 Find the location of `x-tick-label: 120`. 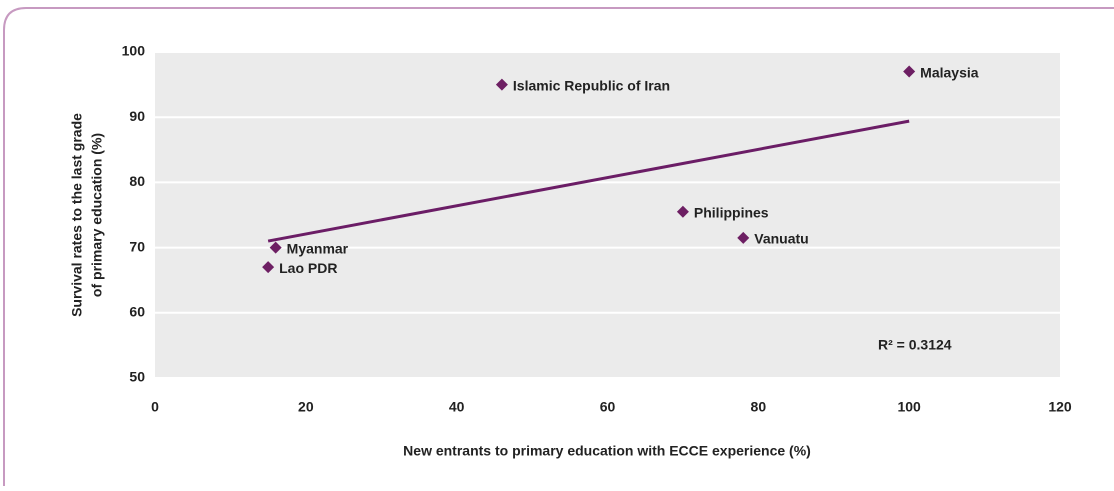

x-tick-label: 120 is located at coordinates (1060, 407).